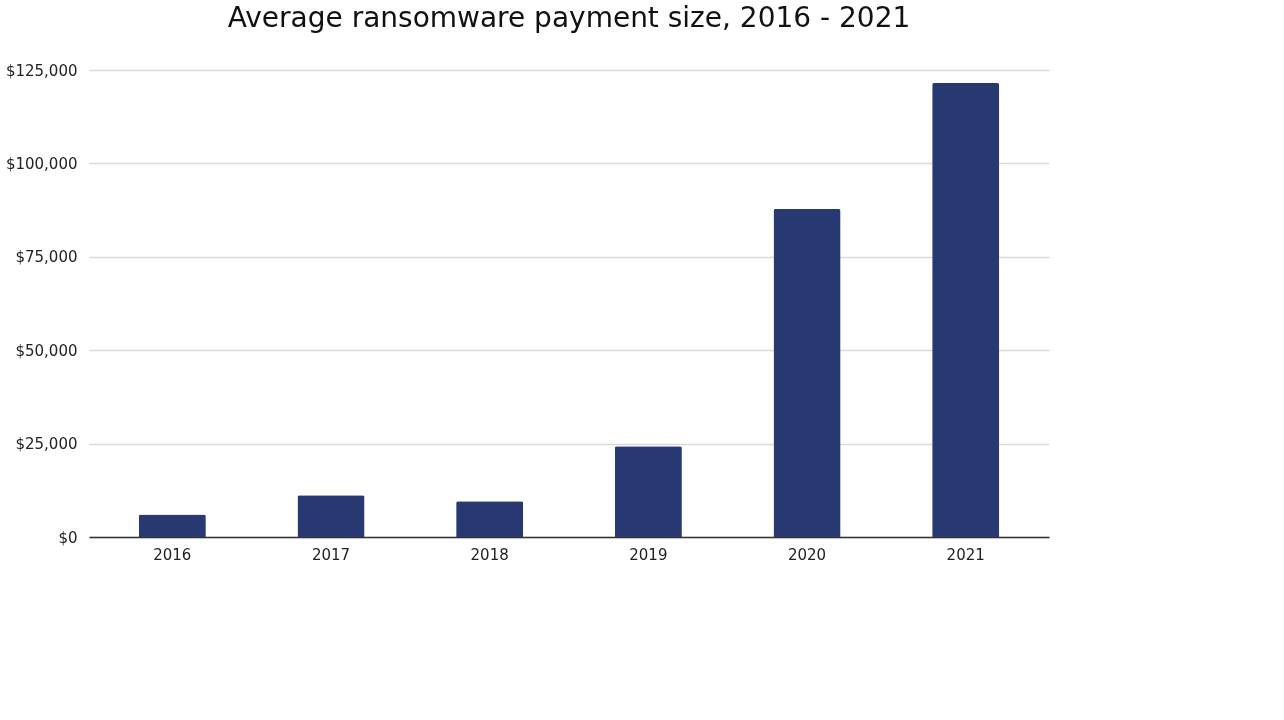 This screenshot has height=720, width=1284. Describe the element at coordinates (172, 554) in the screenshot. I see `x-tick-label: 2016` at that location.